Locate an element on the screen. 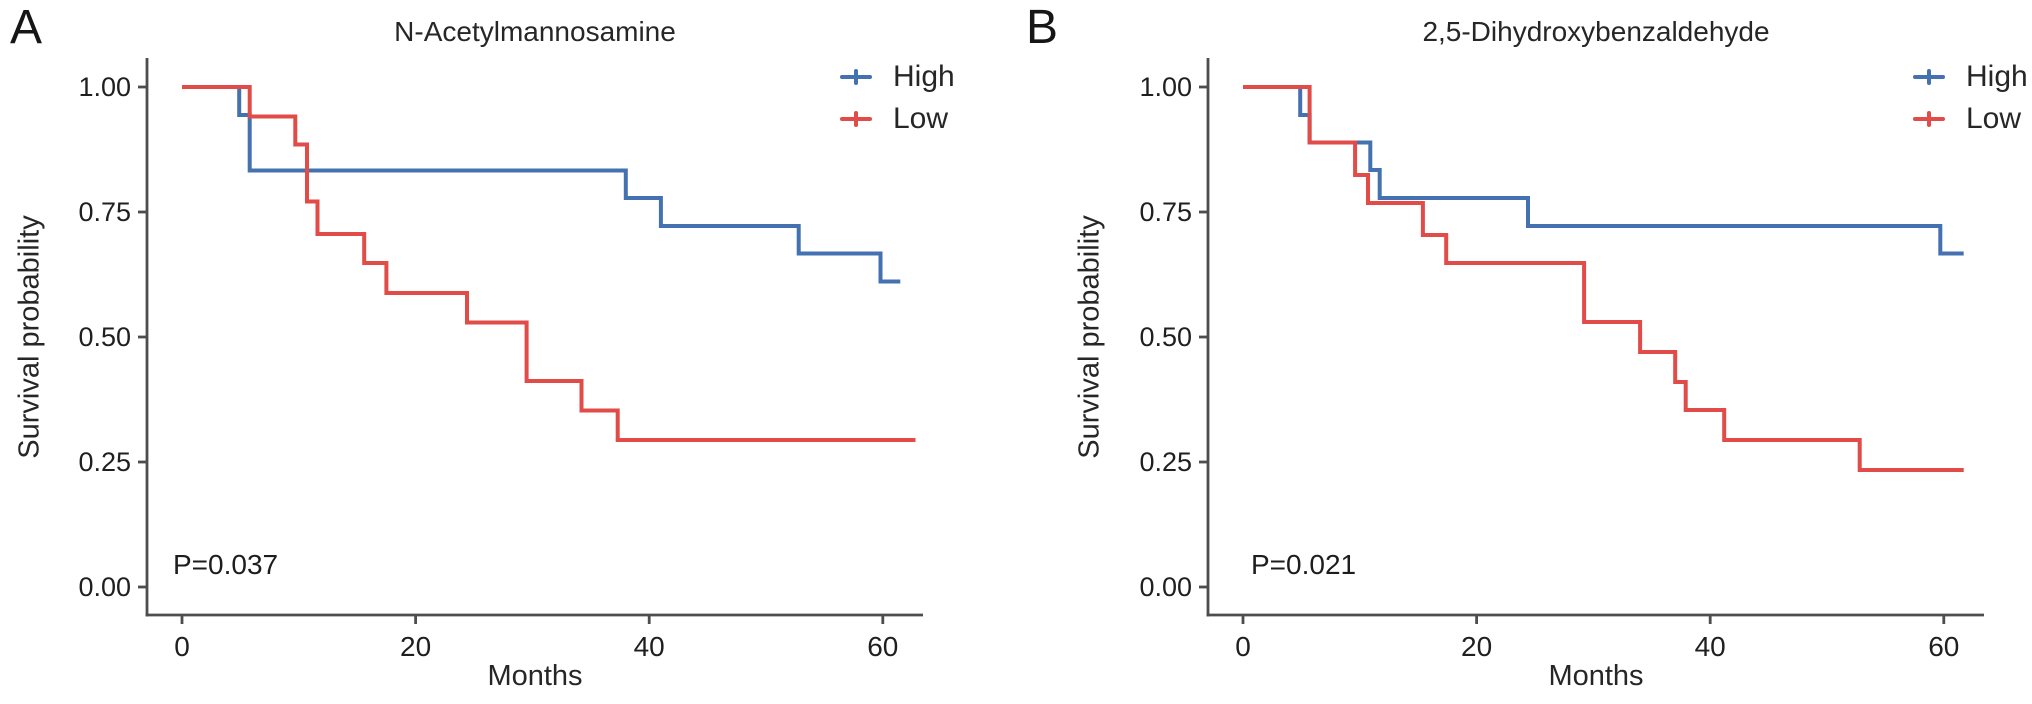 This screenshot has width=2032, height=704. panel-a-p-value: P=0.037 is located at coordinates (226, 564).